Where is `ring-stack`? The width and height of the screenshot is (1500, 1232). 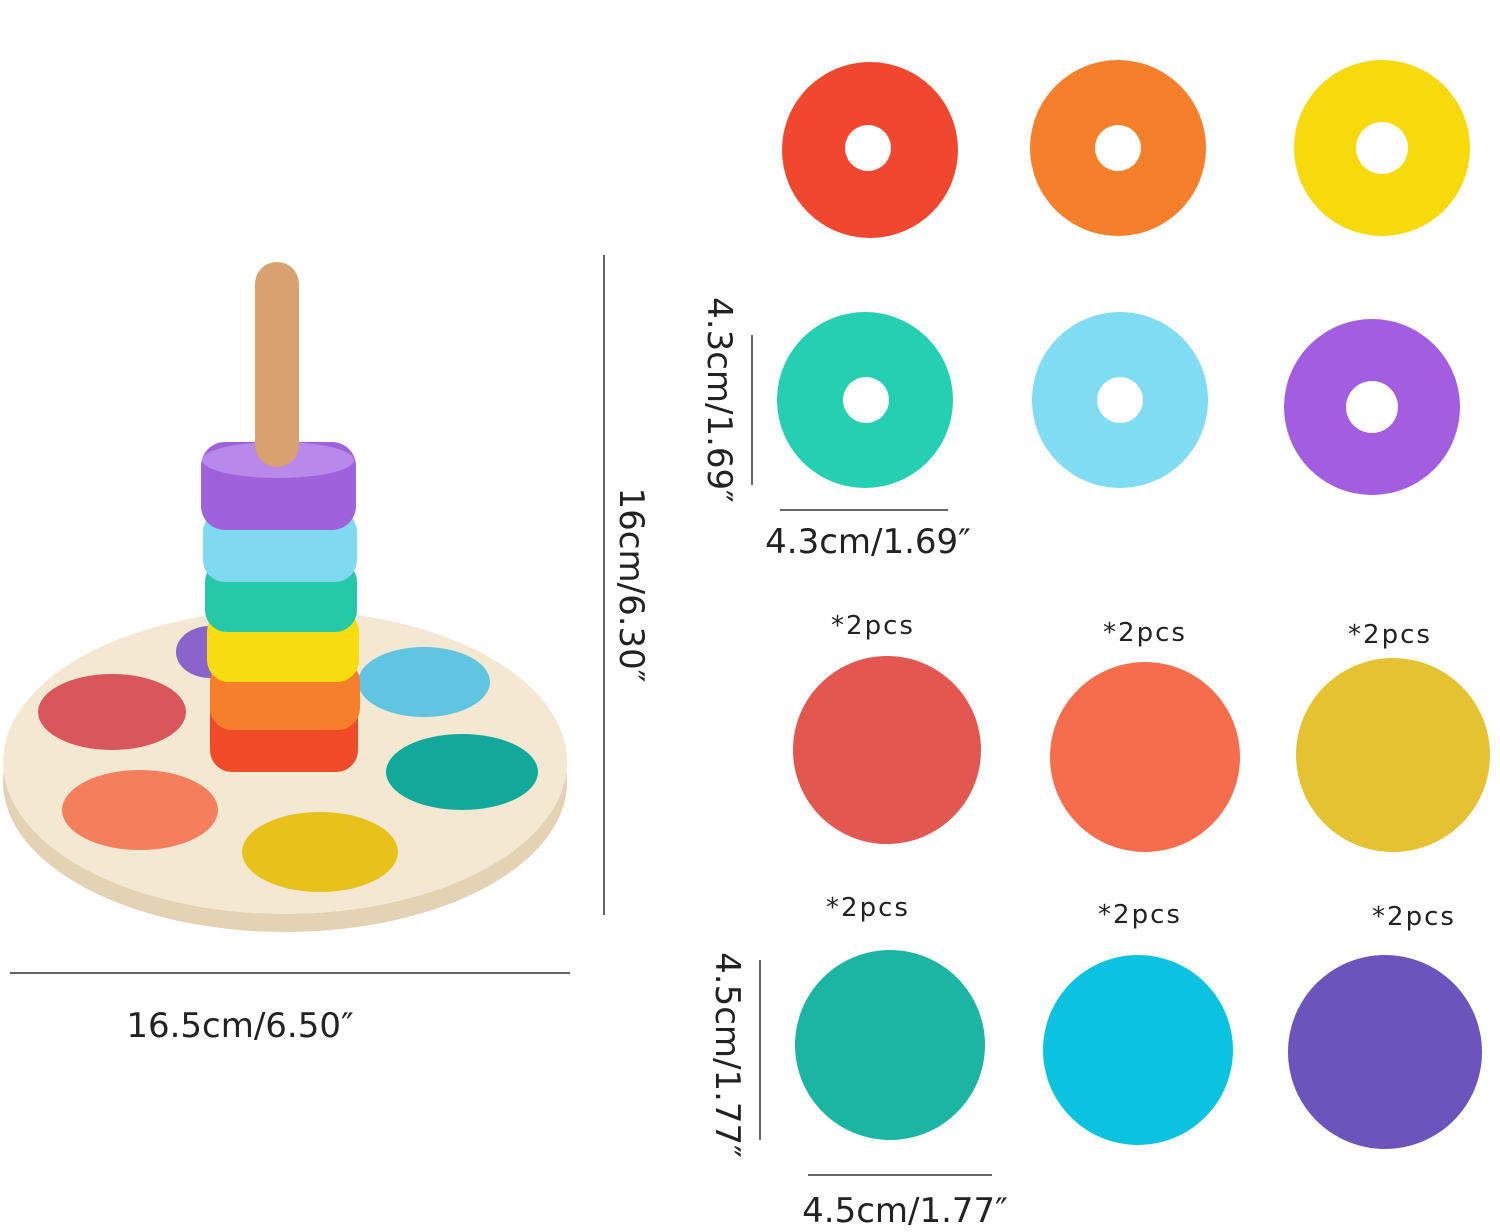
ring-stack is located at coordinates (280, 517).